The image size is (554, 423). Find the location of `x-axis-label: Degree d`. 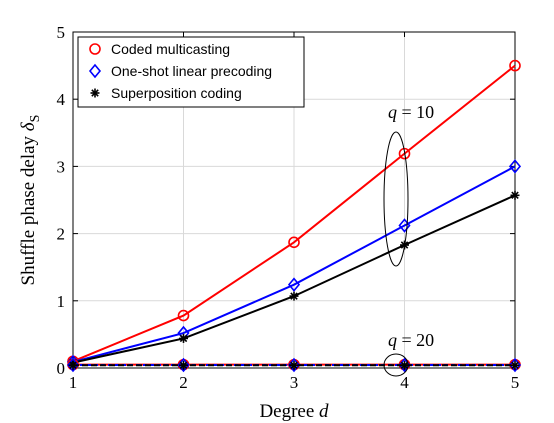

x-axis-label: Degree d is located at coordinates (294, 411).